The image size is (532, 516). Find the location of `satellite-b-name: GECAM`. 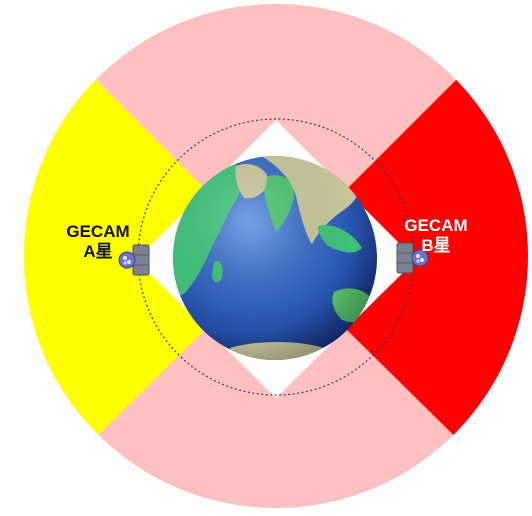

satellite-b-name: GECAM is located at coordinates (436, 225).